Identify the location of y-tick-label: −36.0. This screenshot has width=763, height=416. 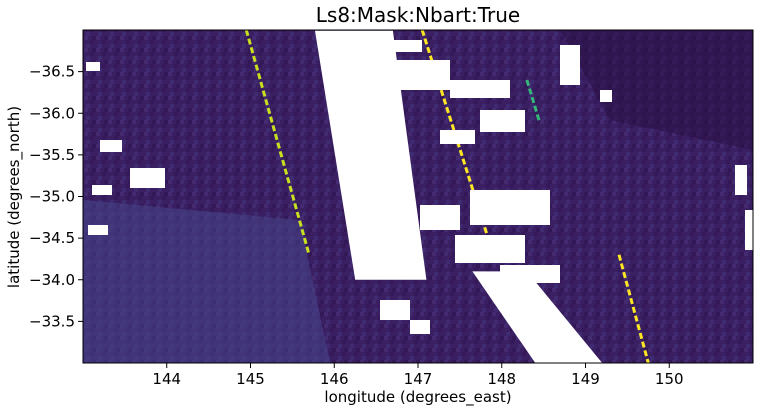
(52, 113).